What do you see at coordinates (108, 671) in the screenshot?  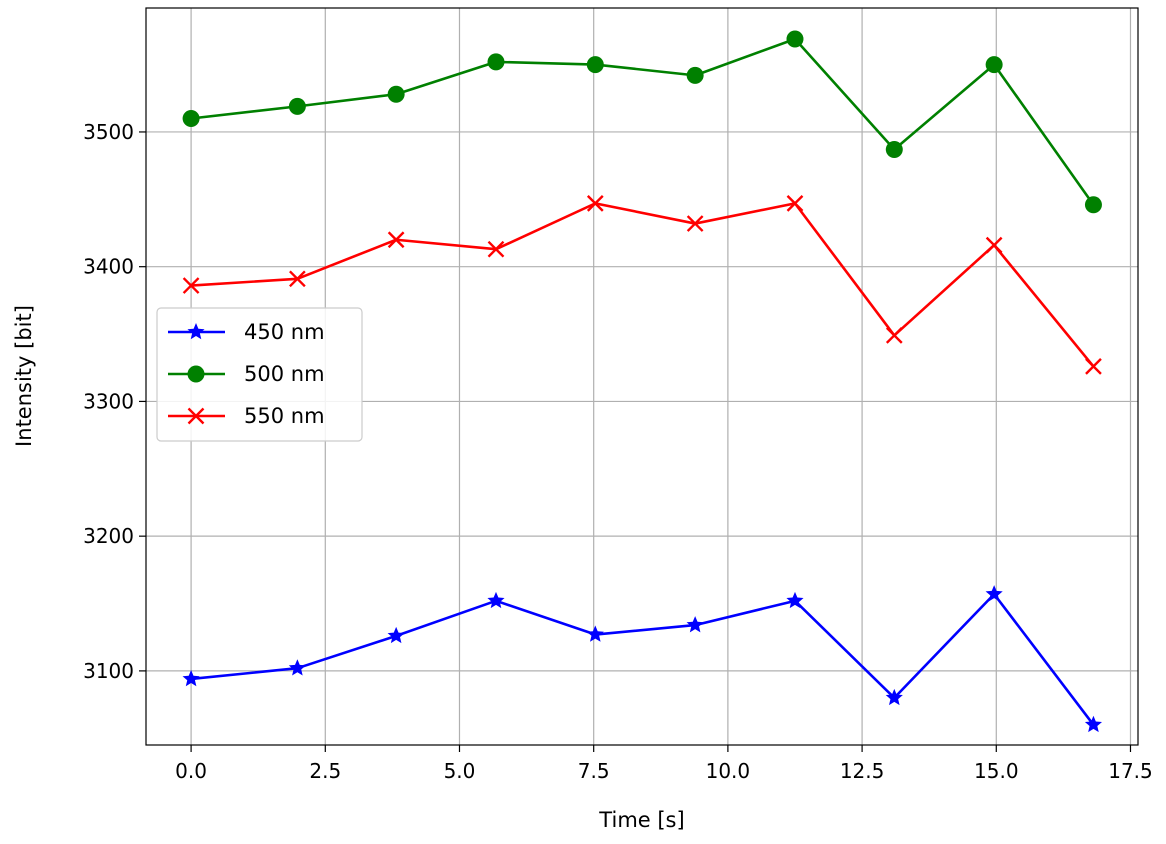 I see `y-tick-label: 3100` at bounding box center [108, 671].